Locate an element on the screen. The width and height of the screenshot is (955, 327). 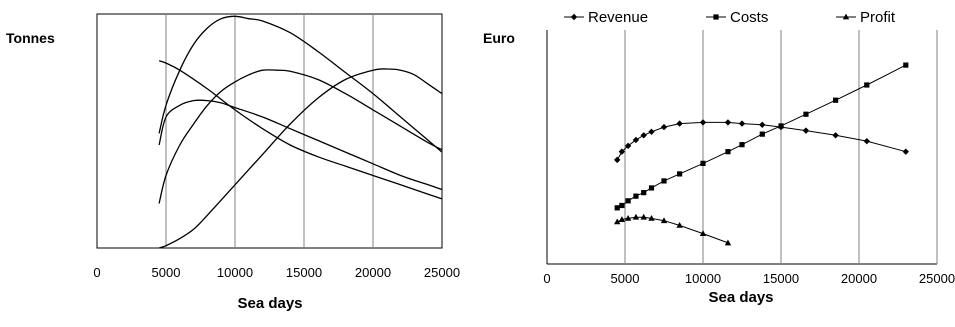
legend-square-marker is located at coordinates (716, 17).